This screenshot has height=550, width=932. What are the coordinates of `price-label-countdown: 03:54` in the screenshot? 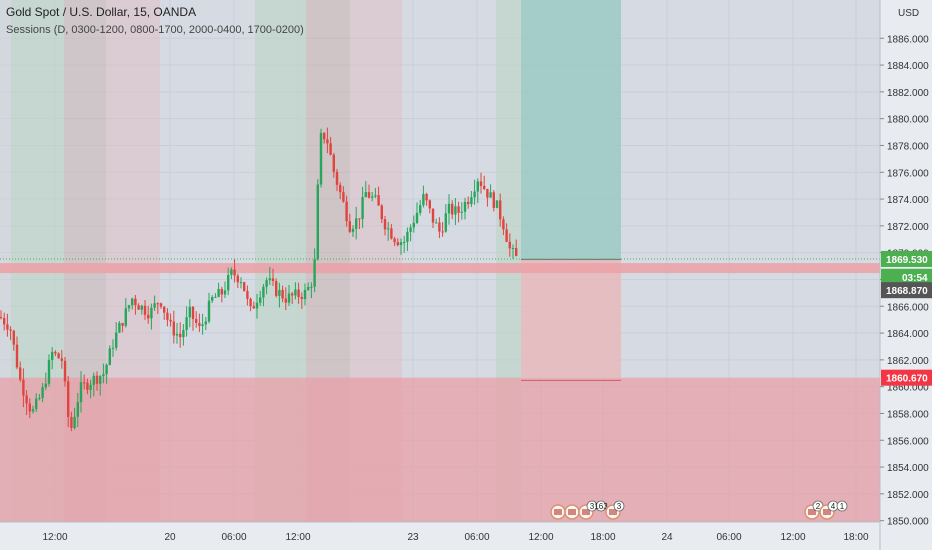 It's located at (906, 276).